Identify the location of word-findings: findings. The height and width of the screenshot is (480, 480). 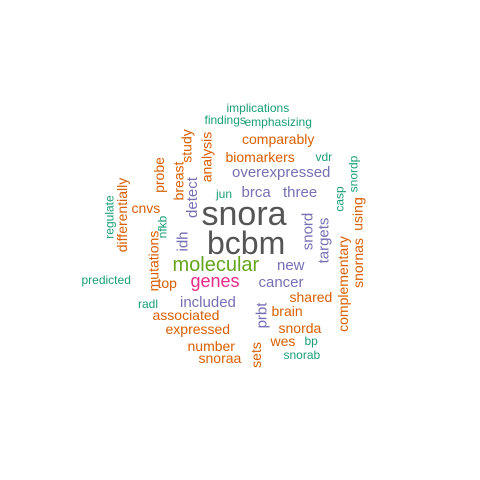
(225, 120).